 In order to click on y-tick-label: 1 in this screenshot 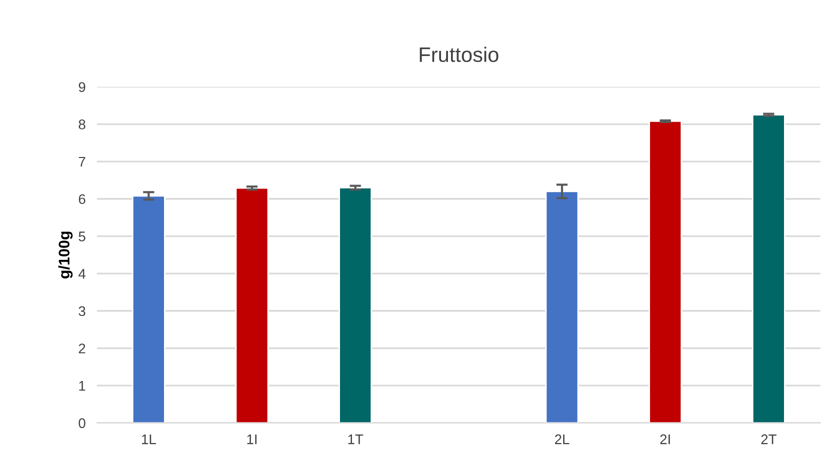, I will do `click(82, 386)`.